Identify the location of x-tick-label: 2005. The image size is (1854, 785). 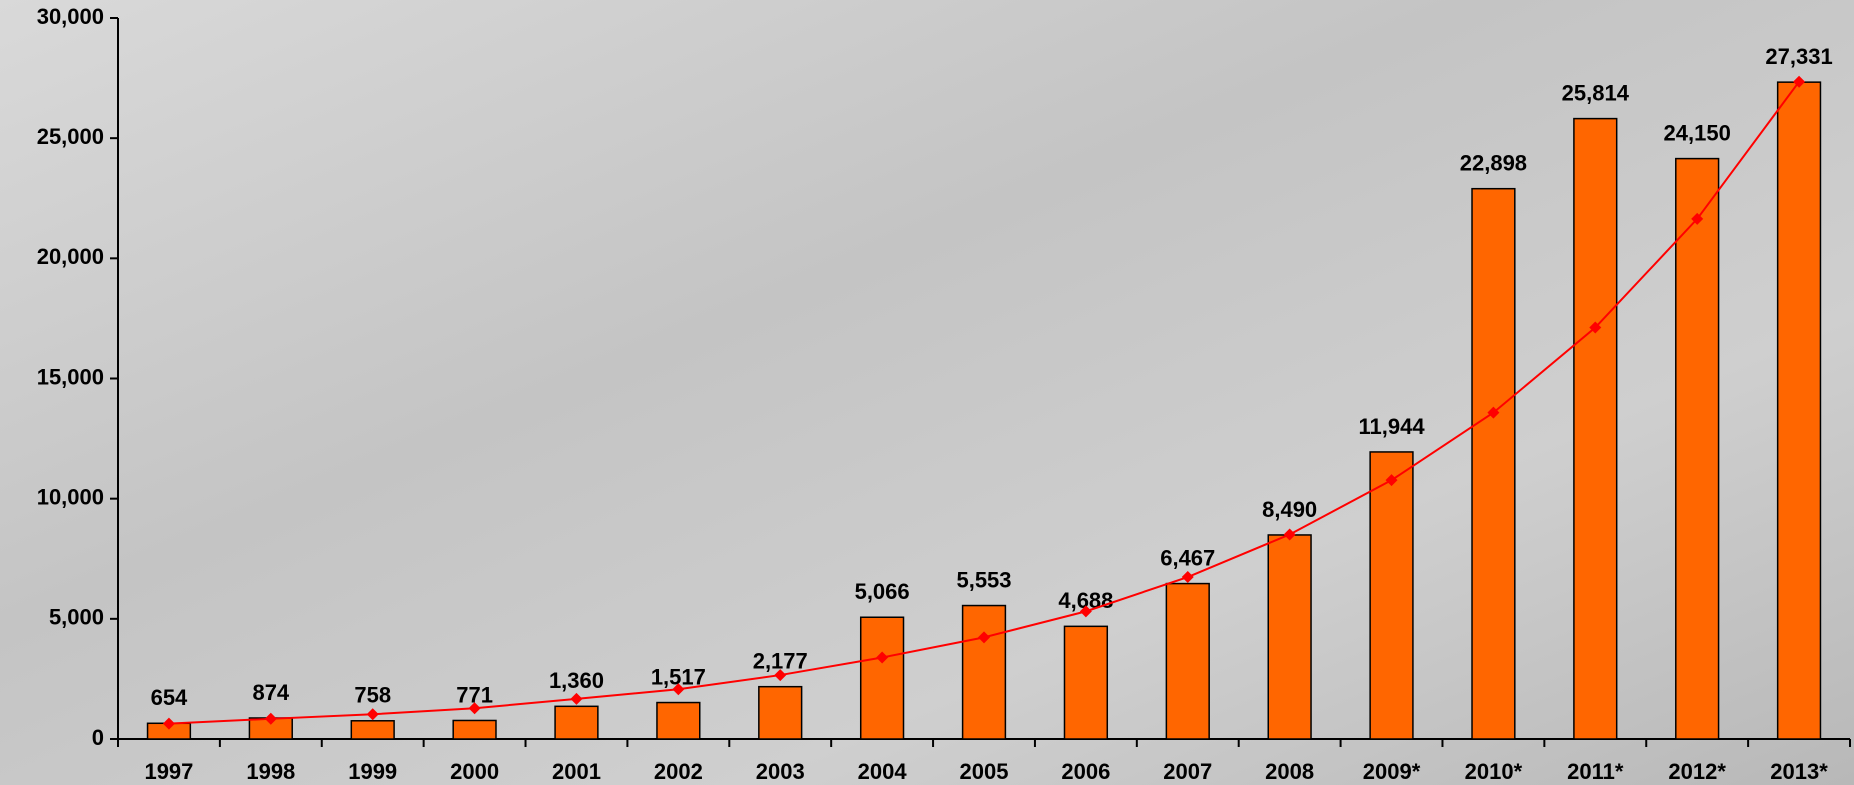
(984, 771).